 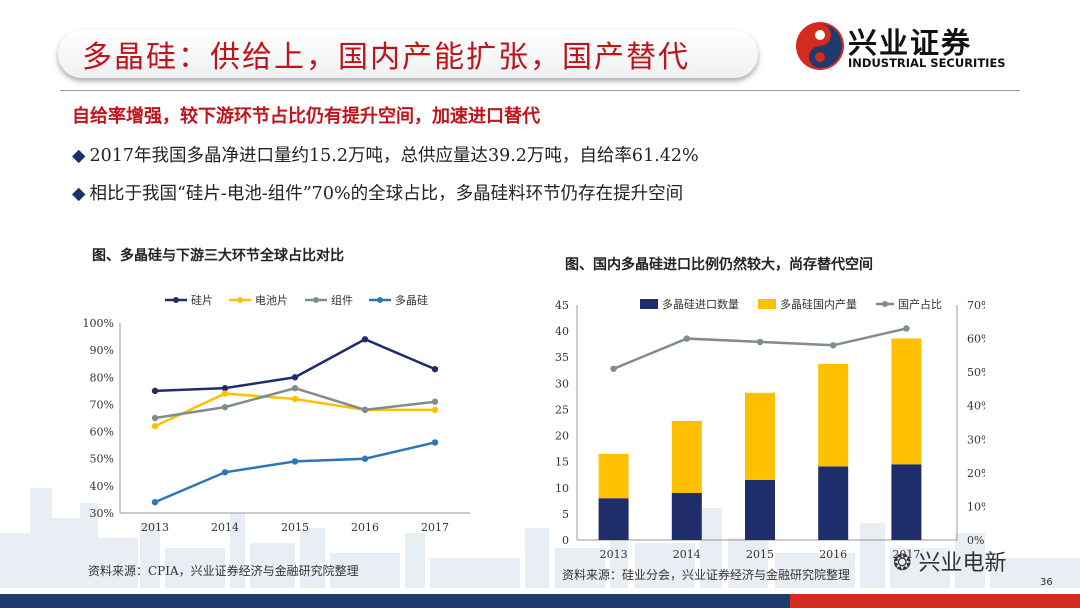 What do you see at coordinates (562, 488) in the screenshot?
I see `y-tick-label: 10` at bounding box center [562, 488].